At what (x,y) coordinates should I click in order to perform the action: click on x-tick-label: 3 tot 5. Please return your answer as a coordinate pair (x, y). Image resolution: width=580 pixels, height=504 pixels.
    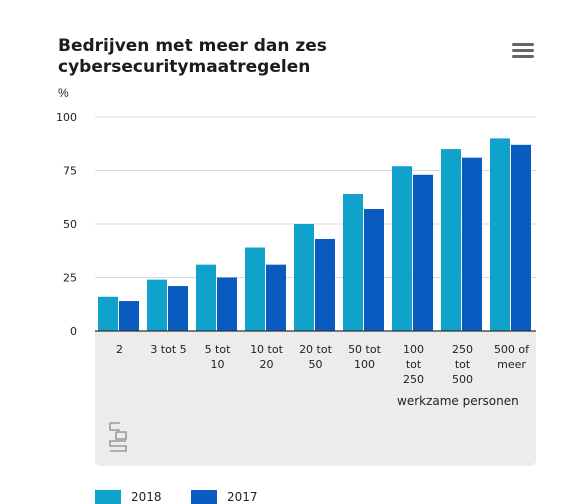
    Looking at the image, I should click on (168, 349).